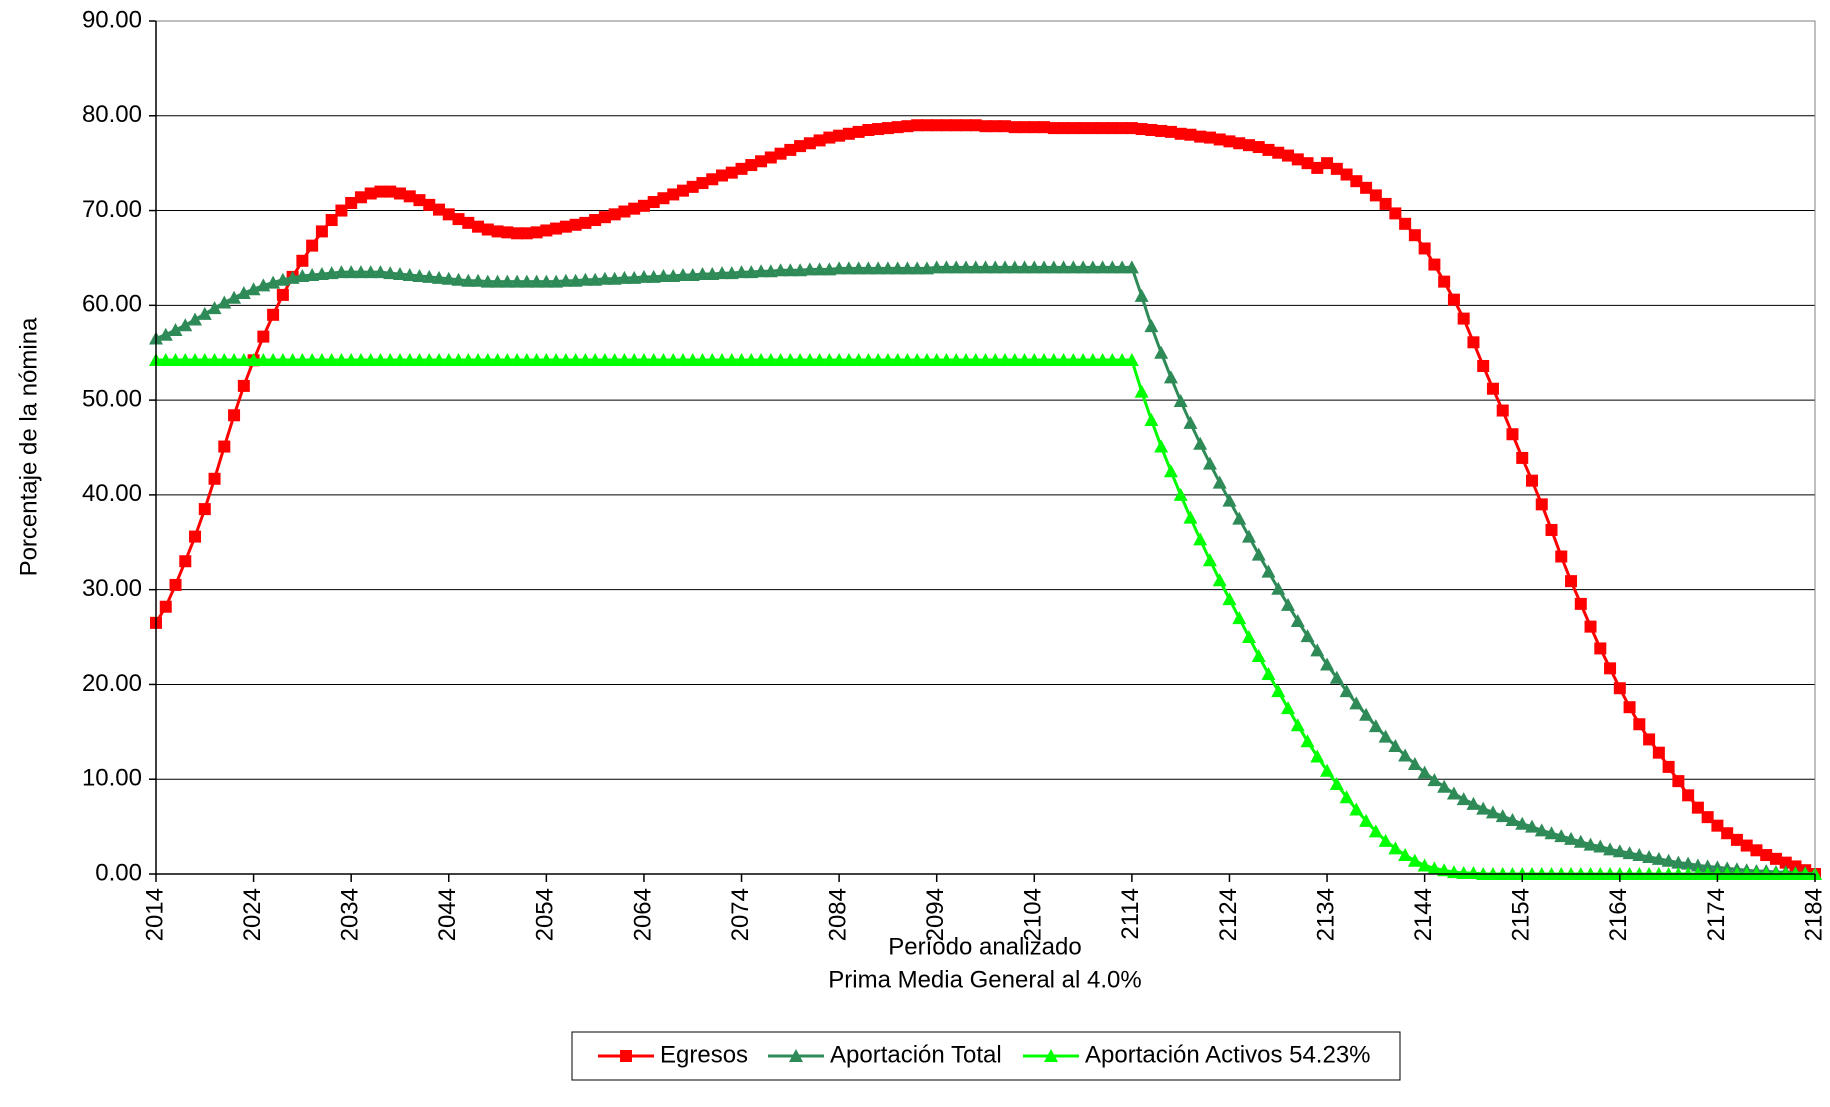  What do you see at coordinates (984, 979) in the screenshot?
I see `subtitle: Prima Media General al 4.0%` at bounding box center [984, 979].